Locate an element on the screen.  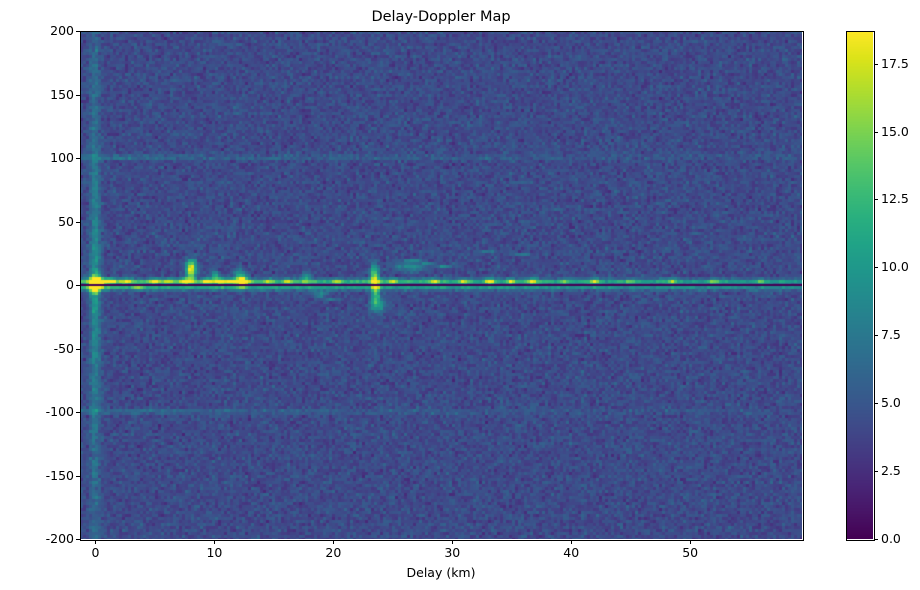
y-tick-label: 50 is located at coordinates (66, 221).